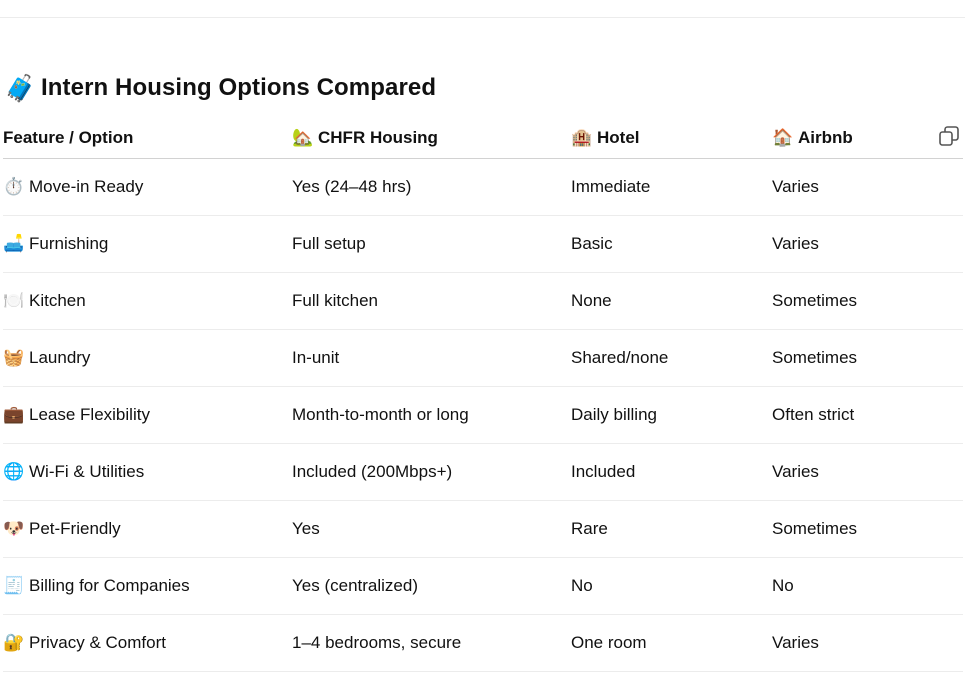 The image size is (965, 680). What do you see at coordinates (783, 137) in the screenshot?
I see `house-icon: 🏠` at bounding box center [783, 137].